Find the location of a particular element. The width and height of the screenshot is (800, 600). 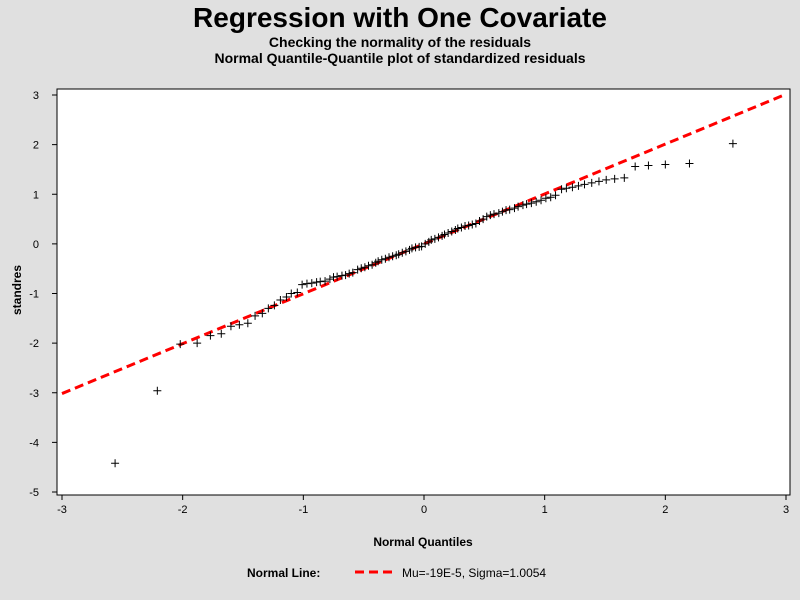

legend-title: Normal Line: is located at coordinates (284, 573).